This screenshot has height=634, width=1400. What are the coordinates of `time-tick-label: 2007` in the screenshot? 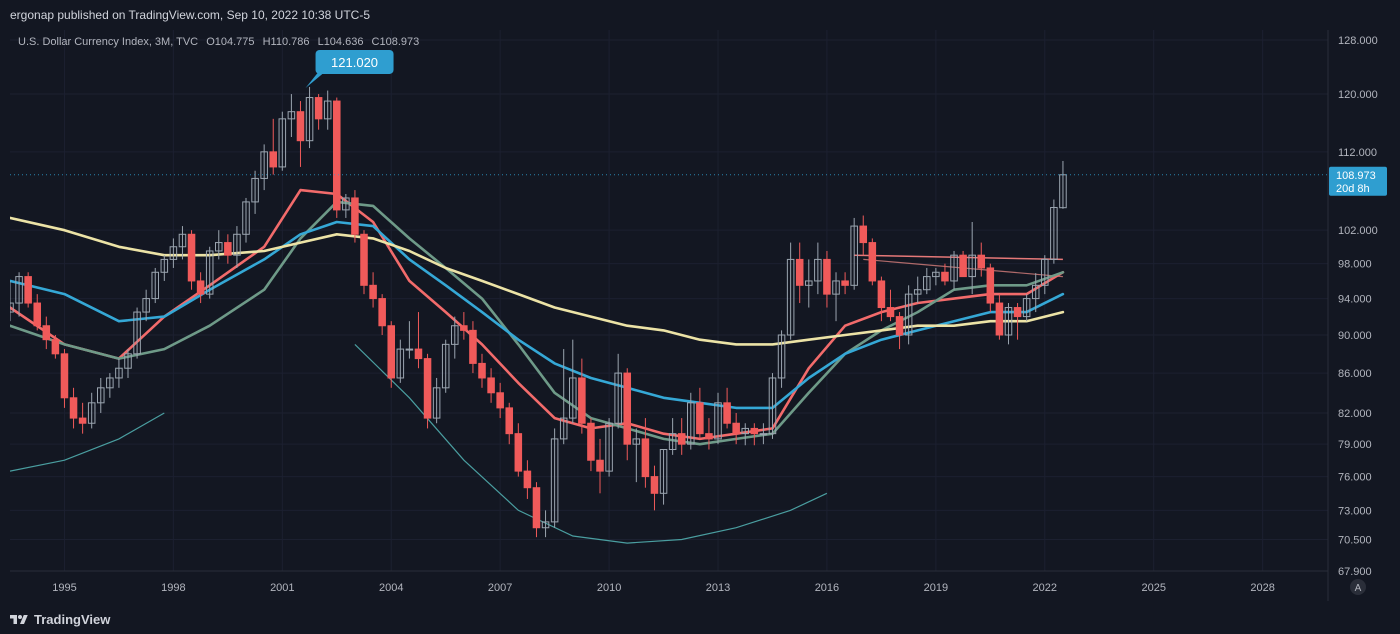 It's located at (500, 588).